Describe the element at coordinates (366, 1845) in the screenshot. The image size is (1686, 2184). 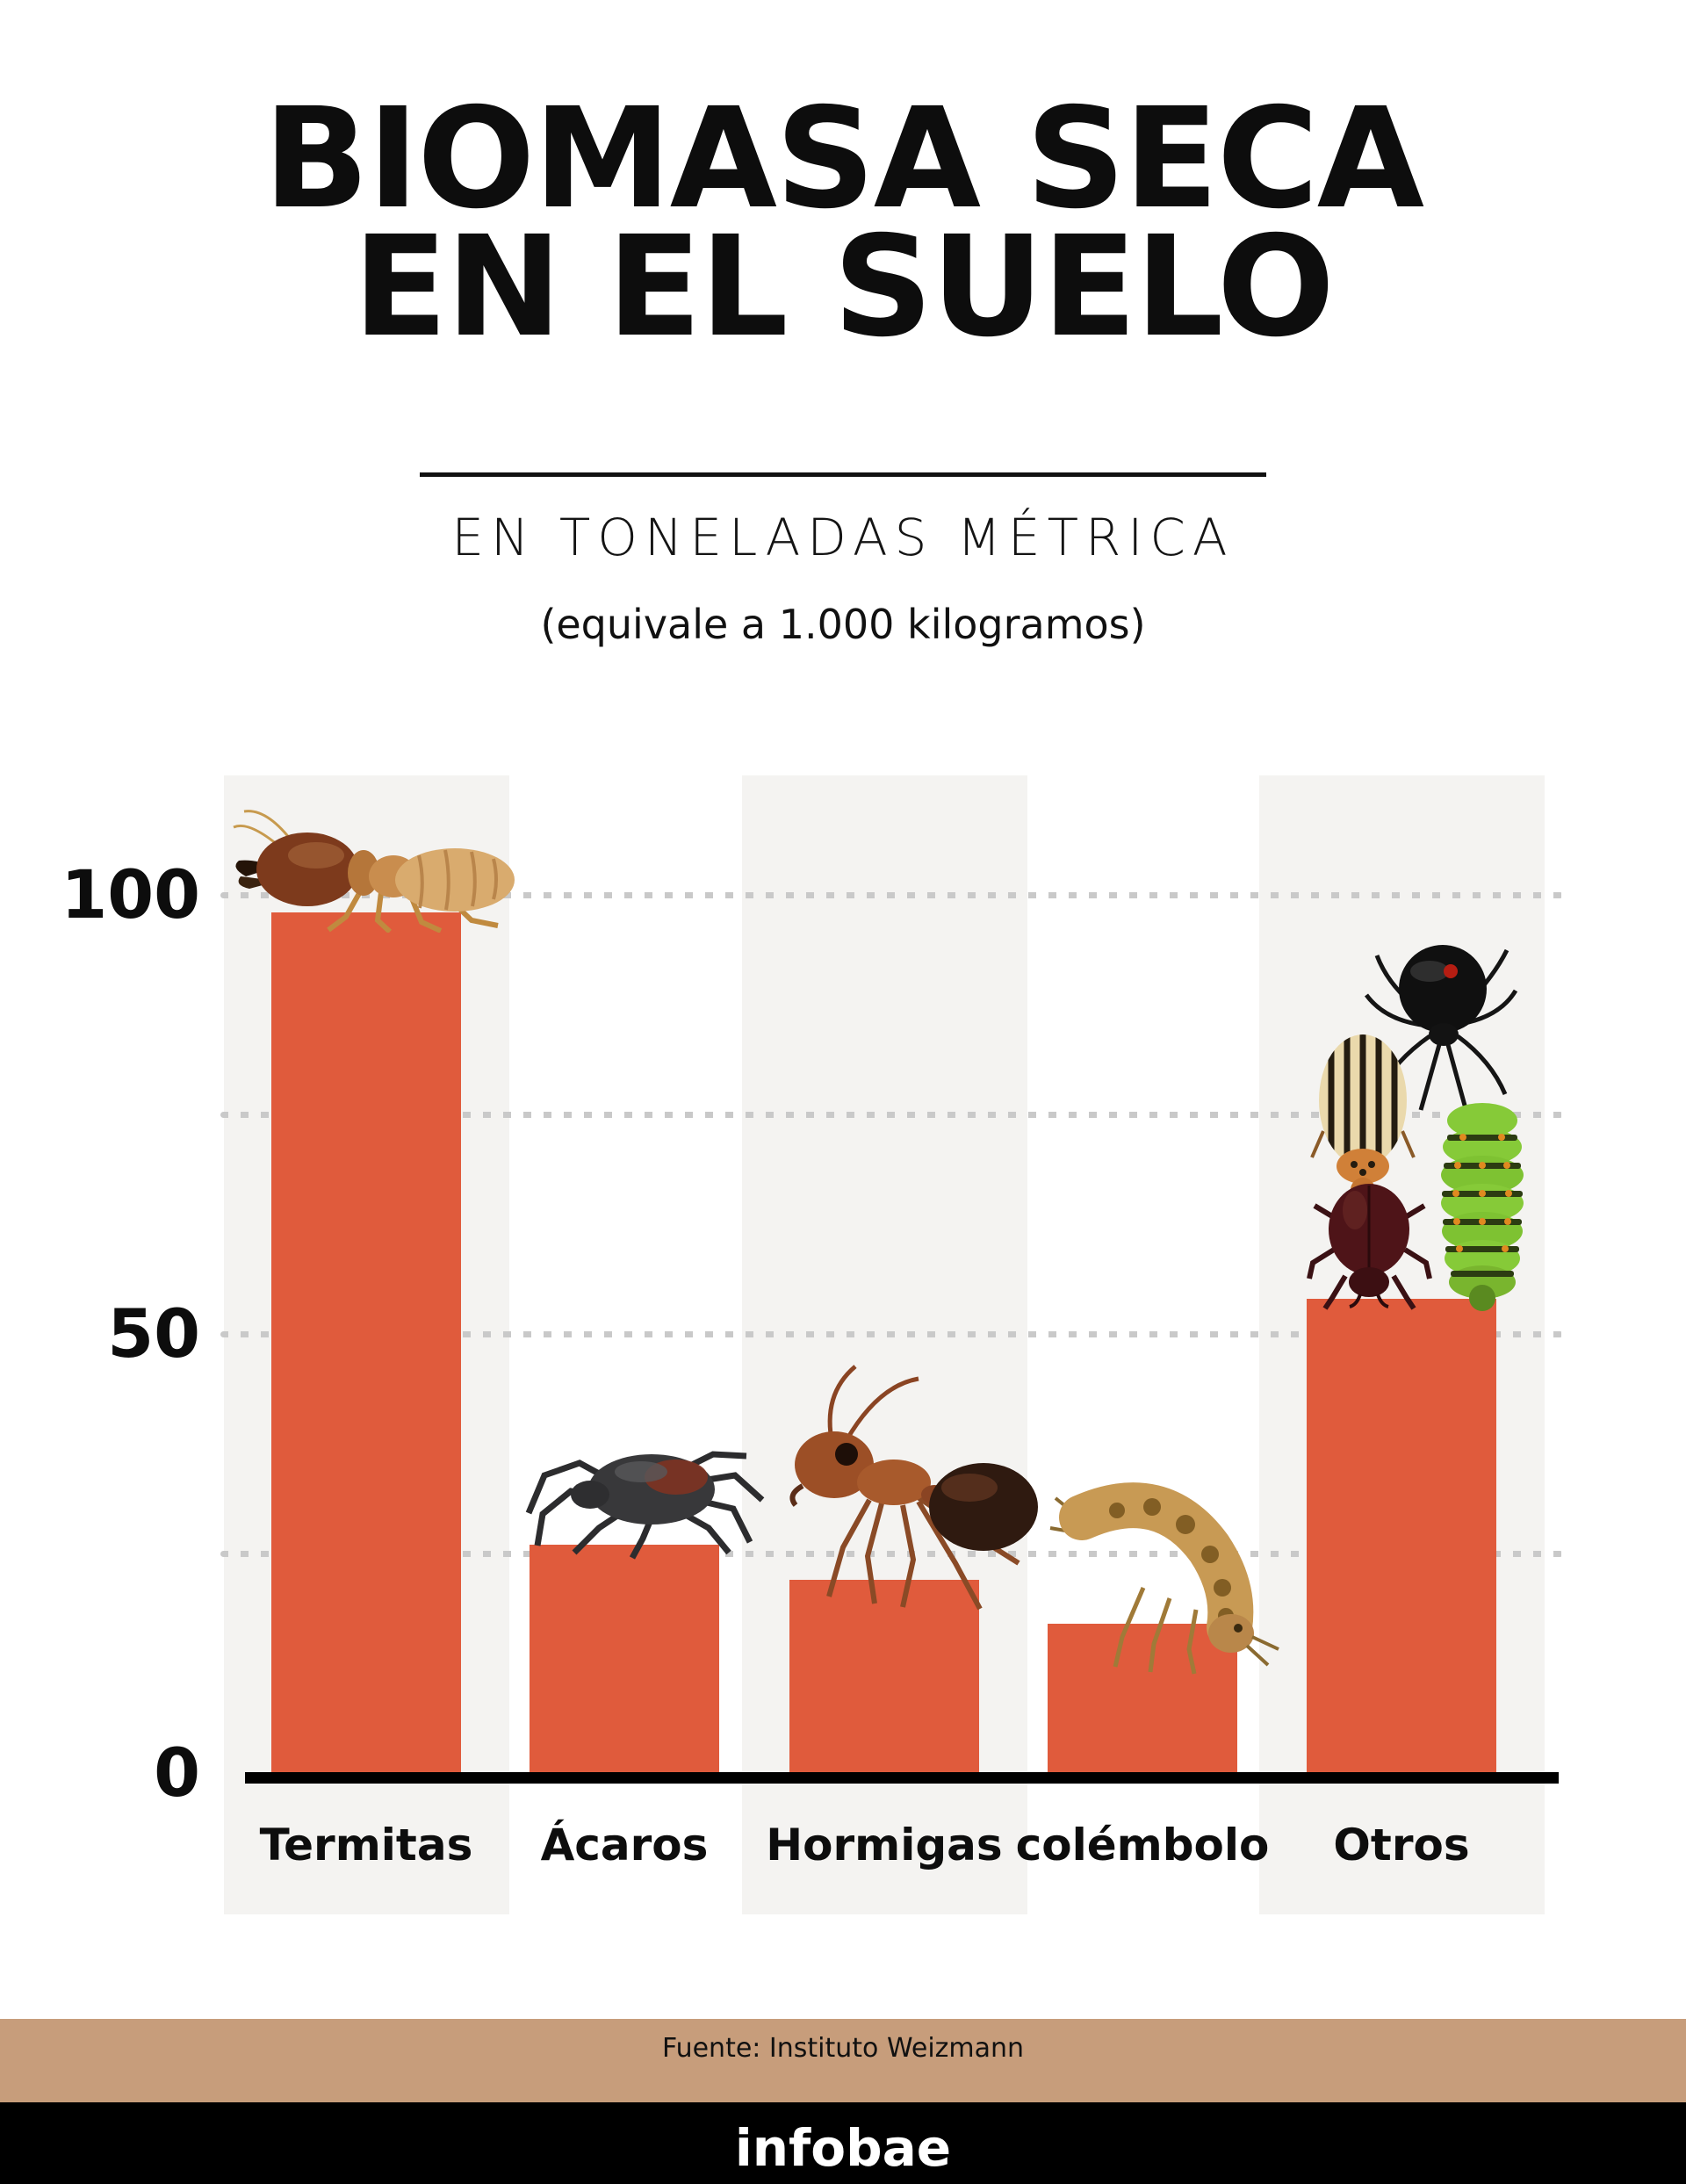
I see `x-label-Termitas: Termitas` at that location.